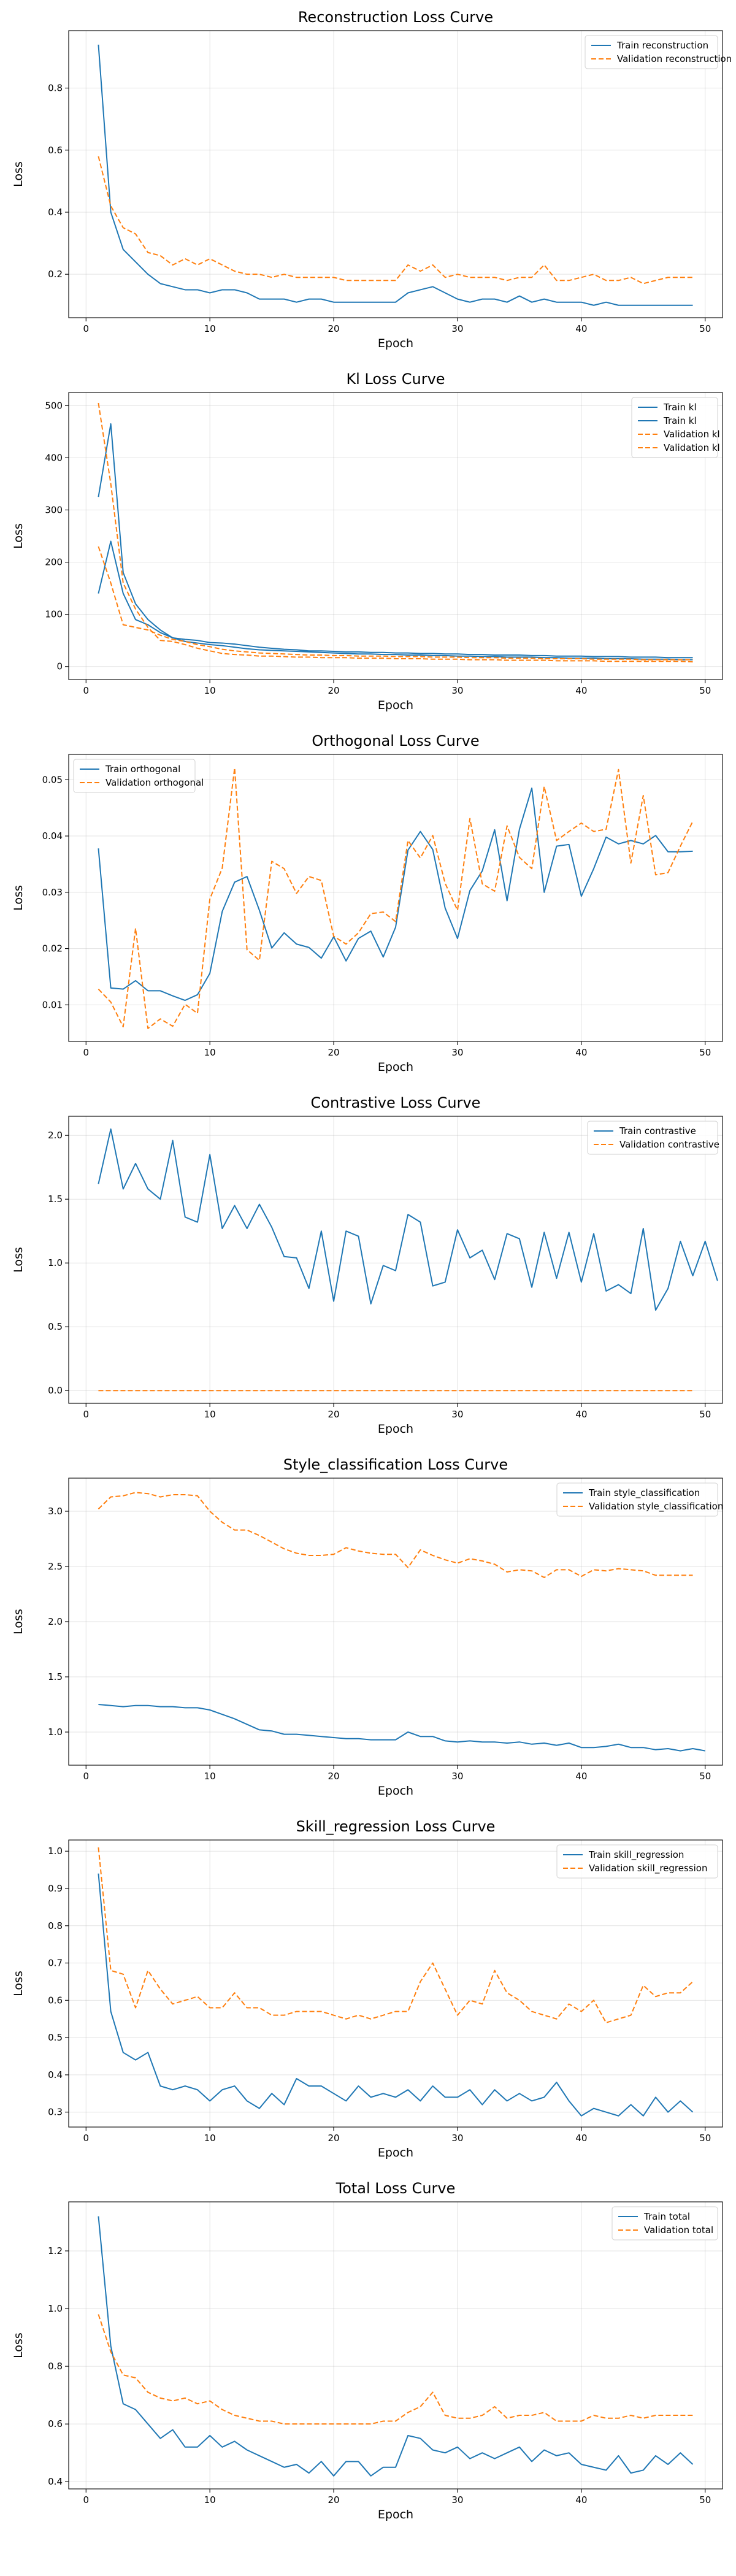  What do you see at coordinates (54, 509) in the screenshot?
I see `y-tick-label: 300` at bounding box center [54, 509].